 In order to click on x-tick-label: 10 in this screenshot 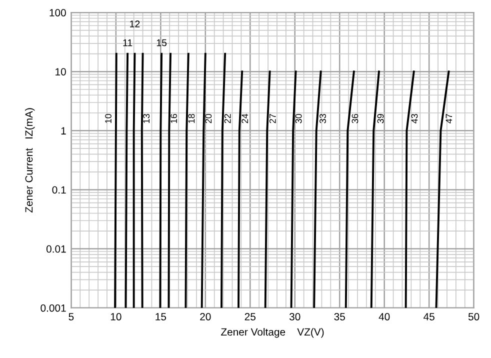, I will do `click(116, 316)`.